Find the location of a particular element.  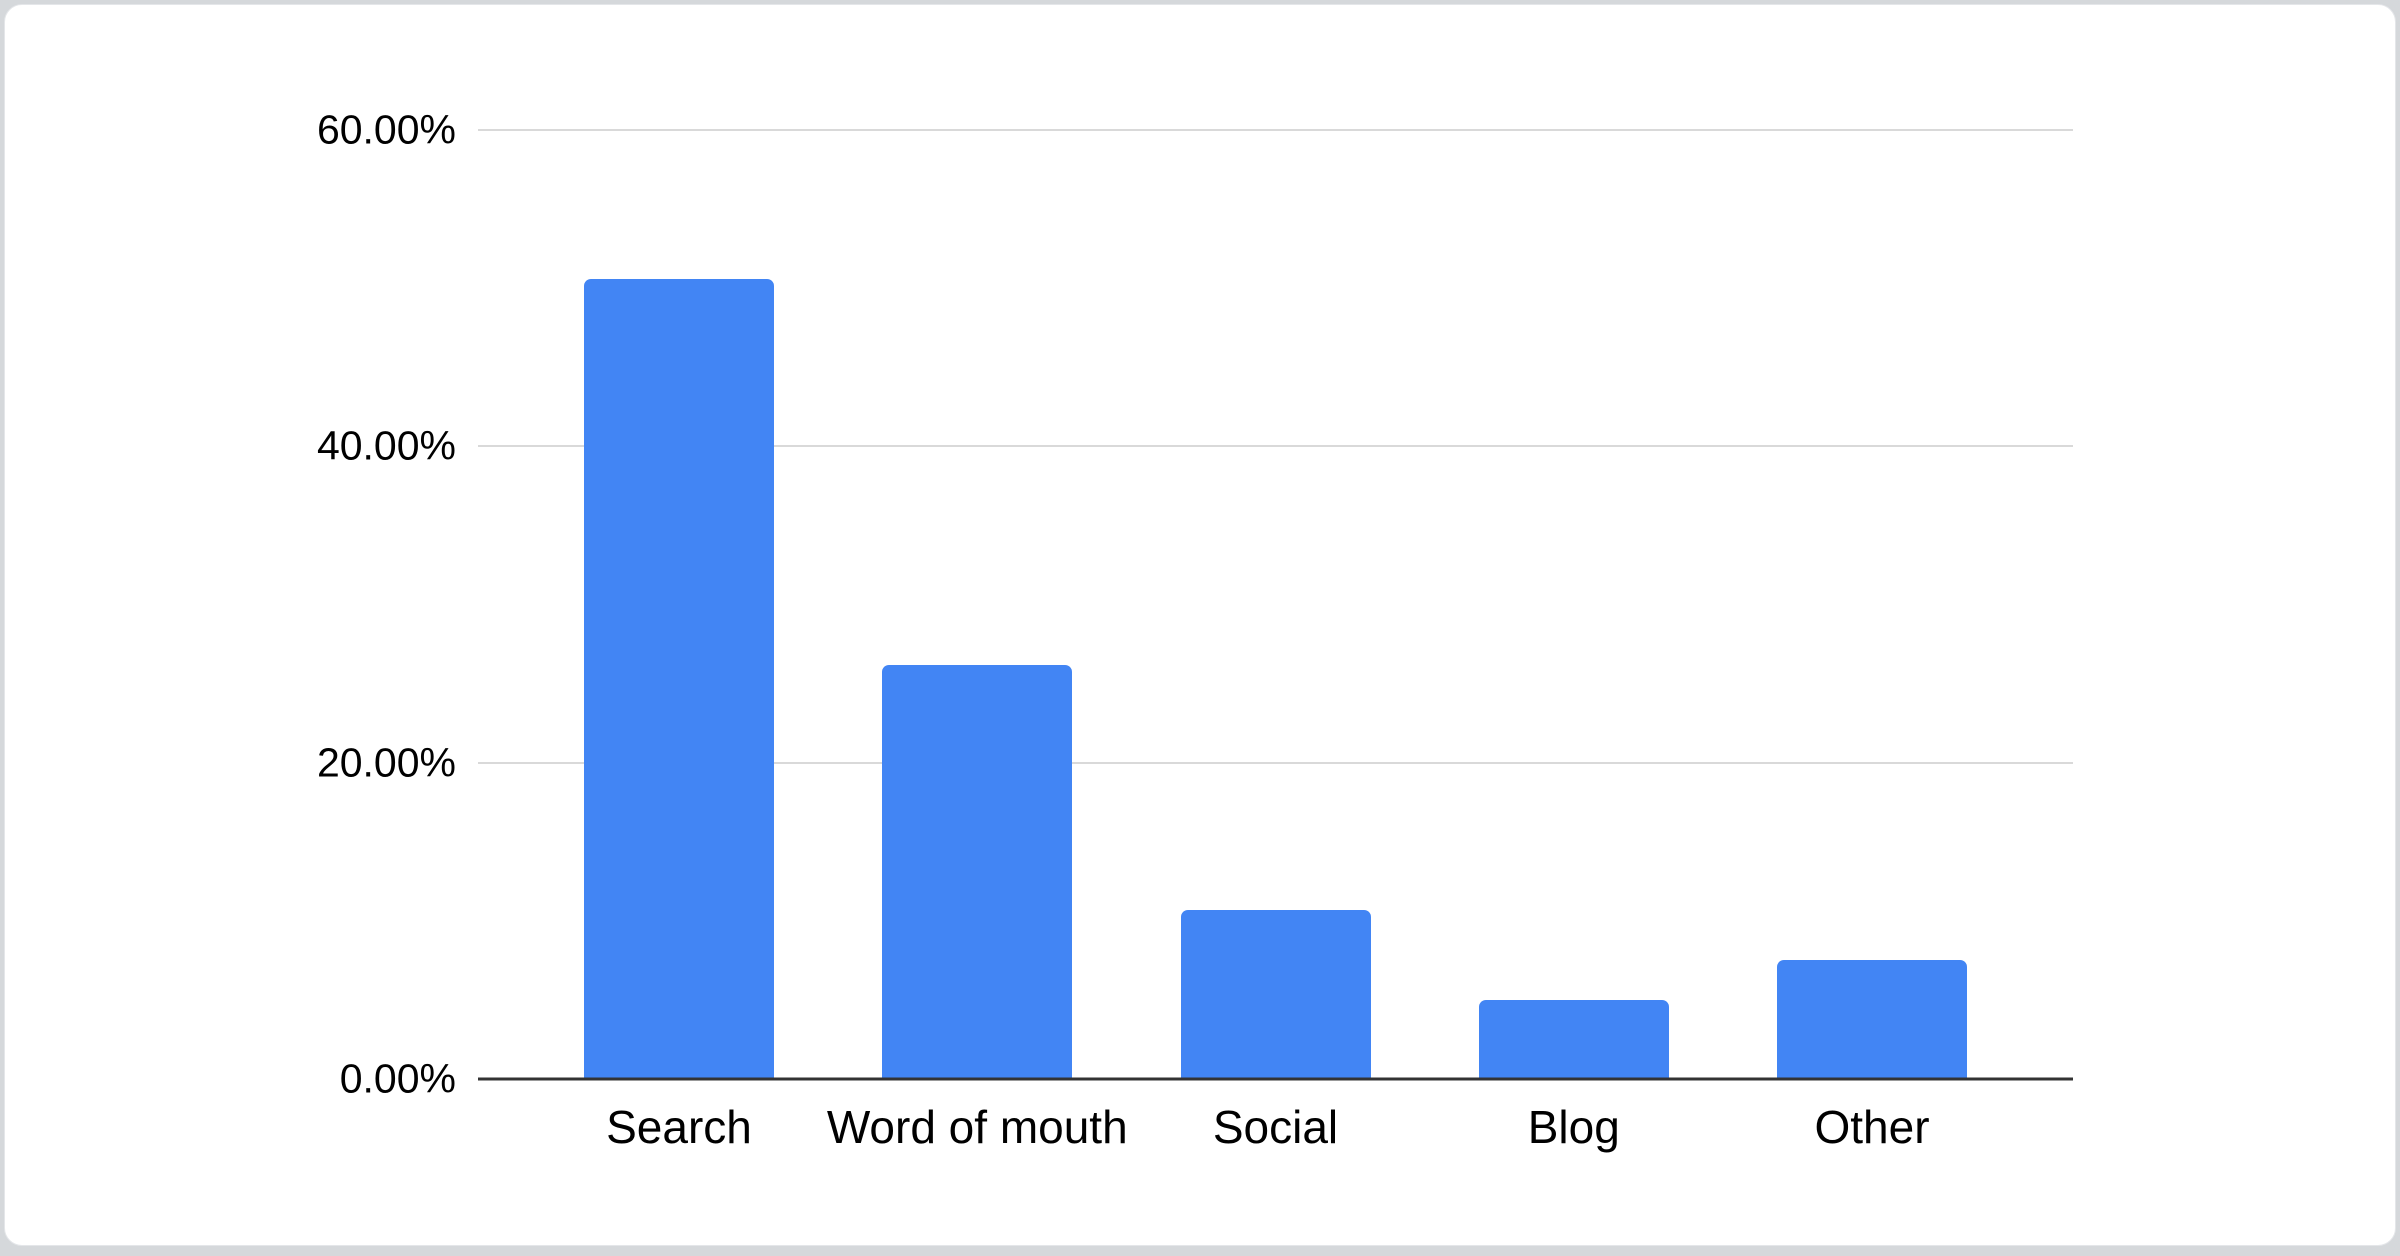

x-label-slot: Blog is located at coordinates (1574, 1127).